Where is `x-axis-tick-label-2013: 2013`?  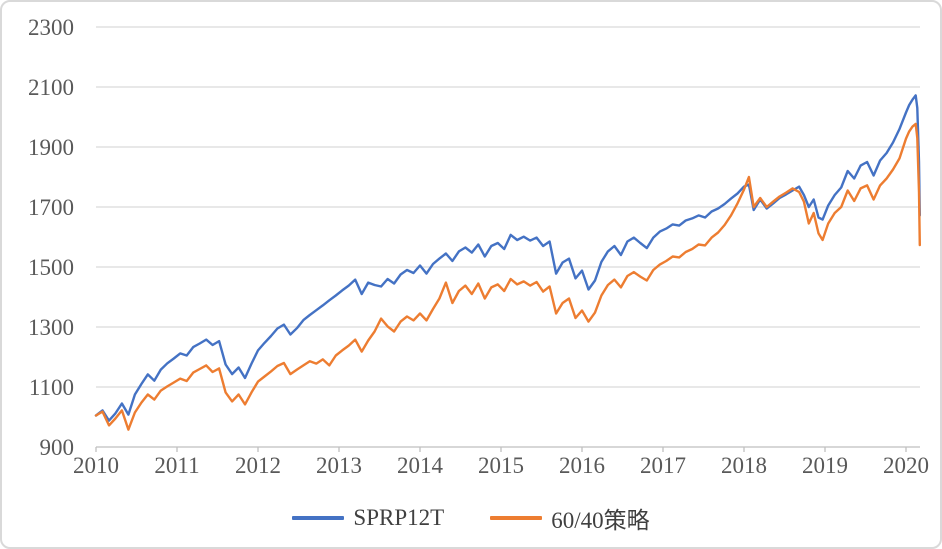
x-axis-tick-label-2013: 2013 is located at coordinates (339, 465).